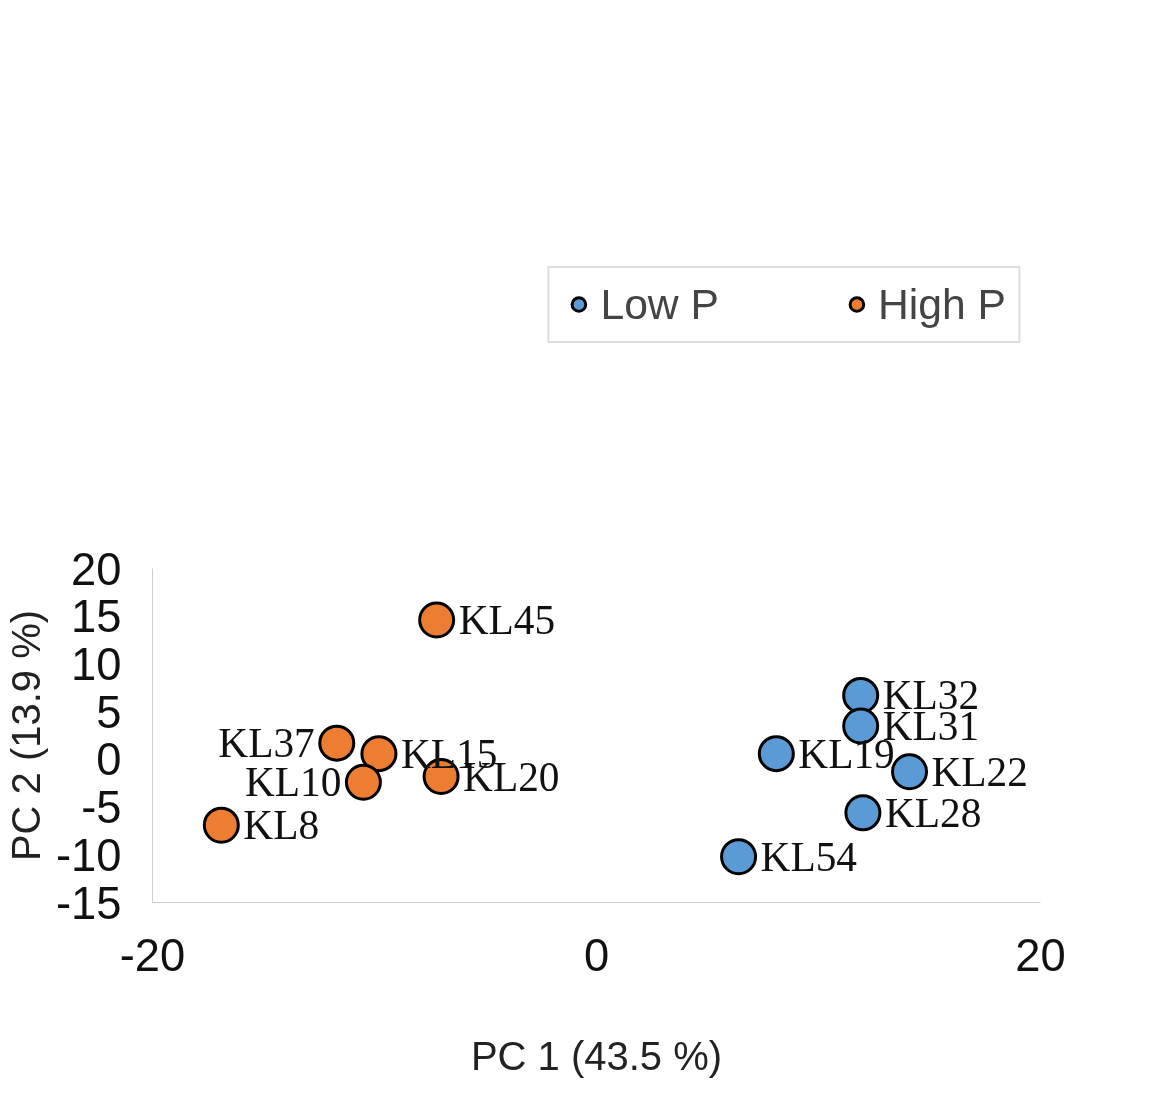  Describe the element at coordinates (659, 304) in the screenshot. I see `legend-label: Low P` at that location.